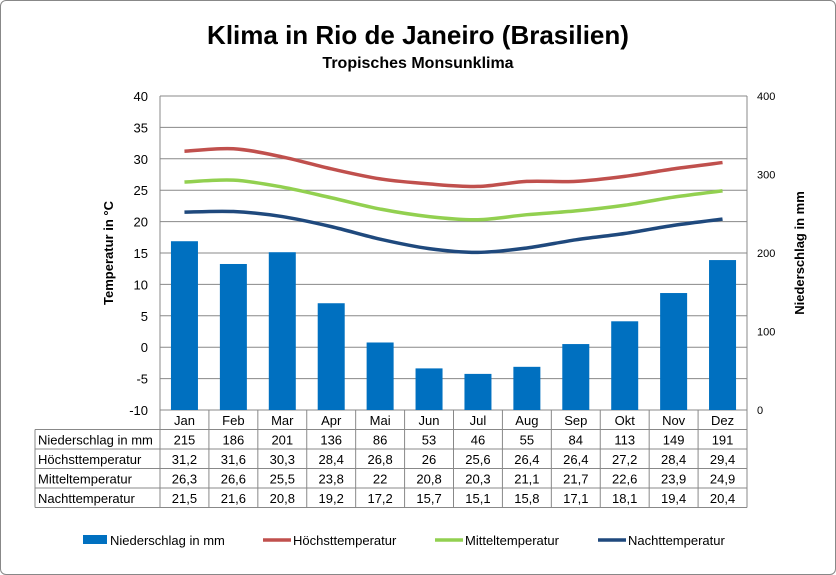 The height and width of the screenshot is (575, 836). Describe the element at coordinates (624, 440) in the screenshot. I see `table-cell: 113` at that location.